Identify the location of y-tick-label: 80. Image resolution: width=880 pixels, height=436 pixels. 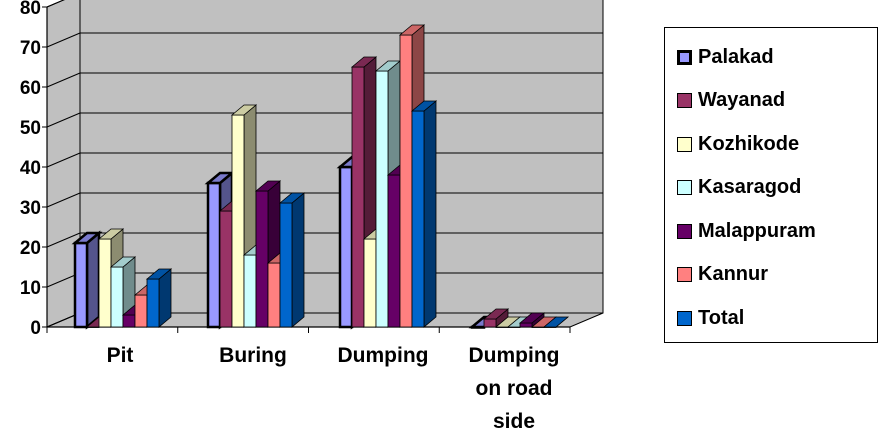
(30, 9).